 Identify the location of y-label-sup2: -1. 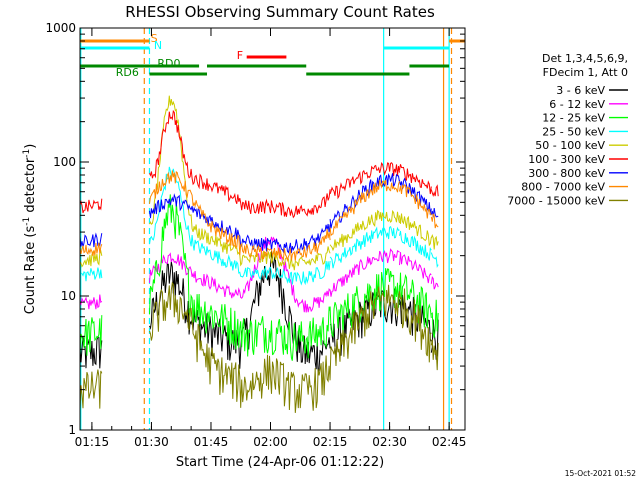
(27, 153).